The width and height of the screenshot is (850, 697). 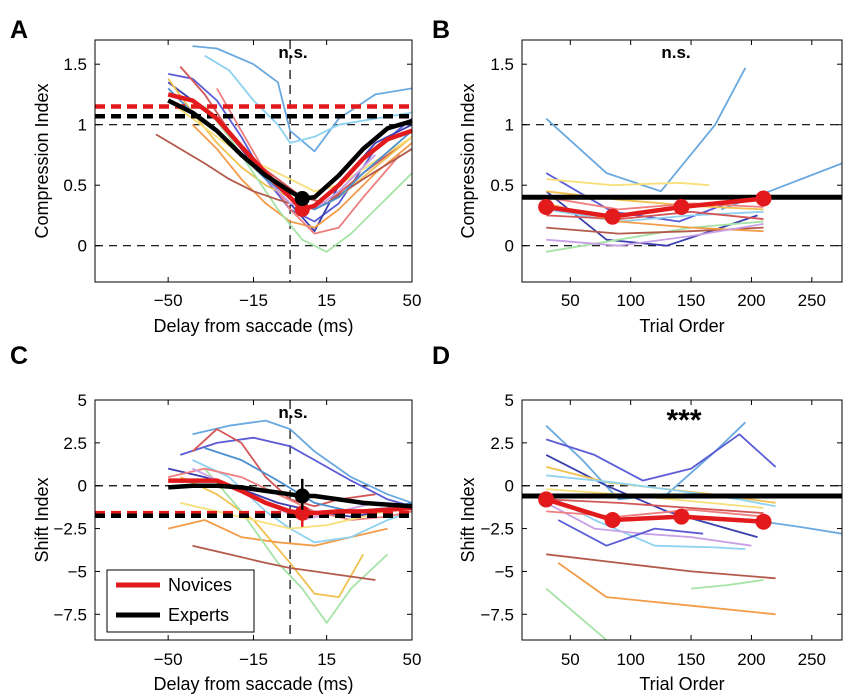 I want to click on y-tick-label: 1.5, so click(x=502, y=64).